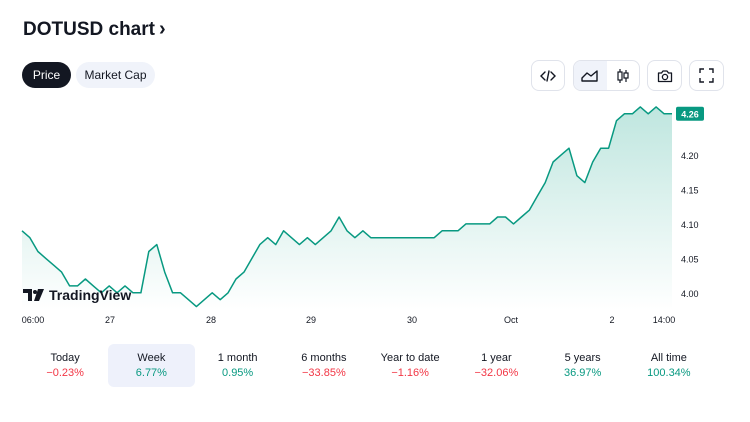  Describe the element at coordinates (690, 156) in the screenshot. I see `y-tick-label: 4.20` at that location.